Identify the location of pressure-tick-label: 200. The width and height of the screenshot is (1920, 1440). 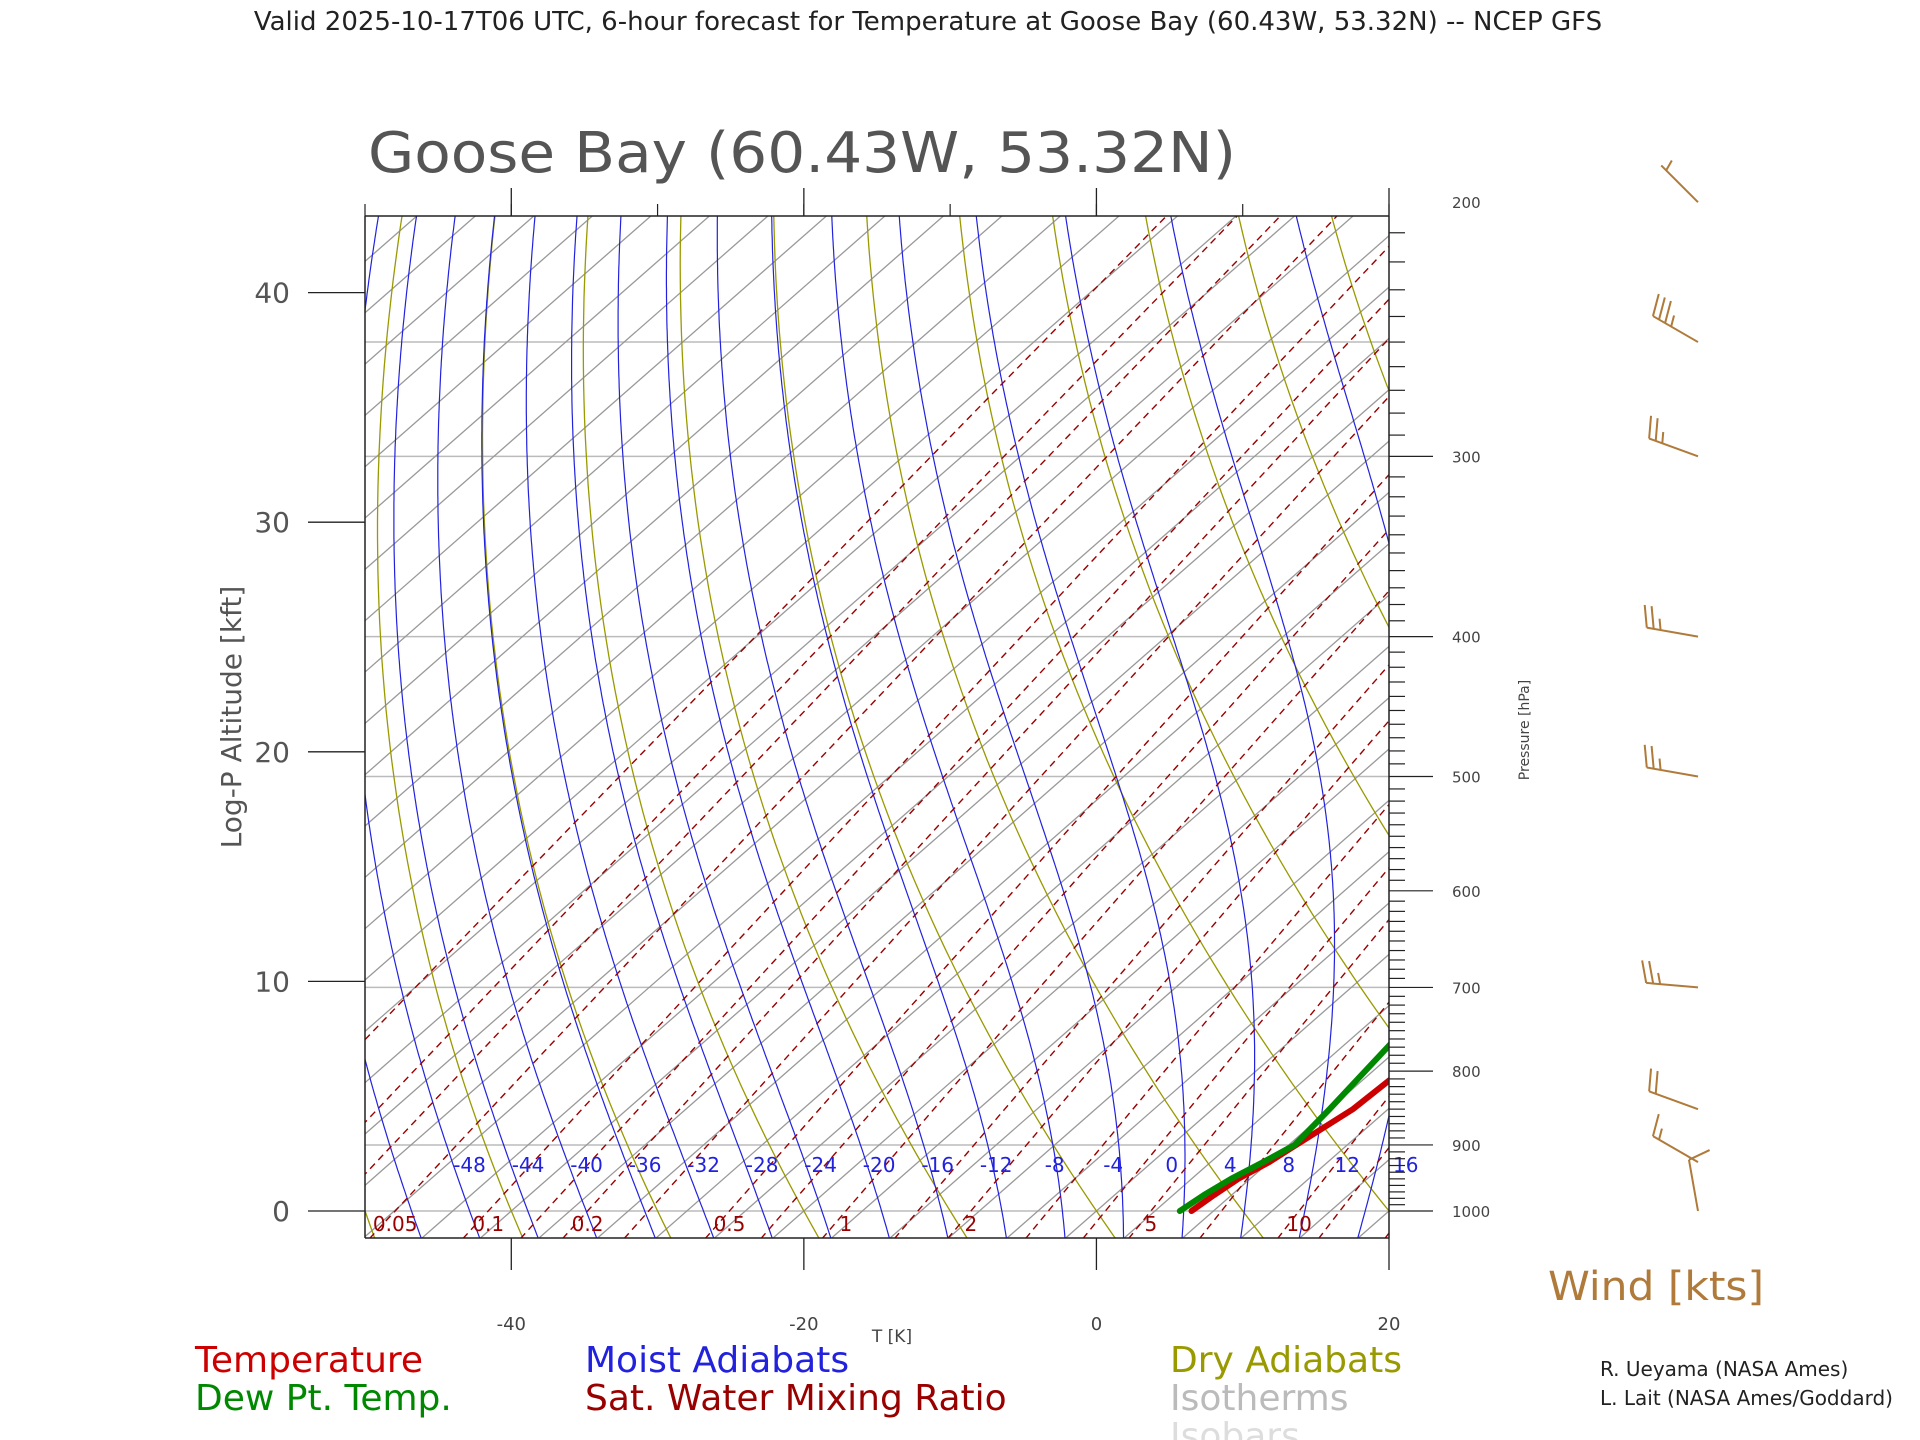
(1466, 203).